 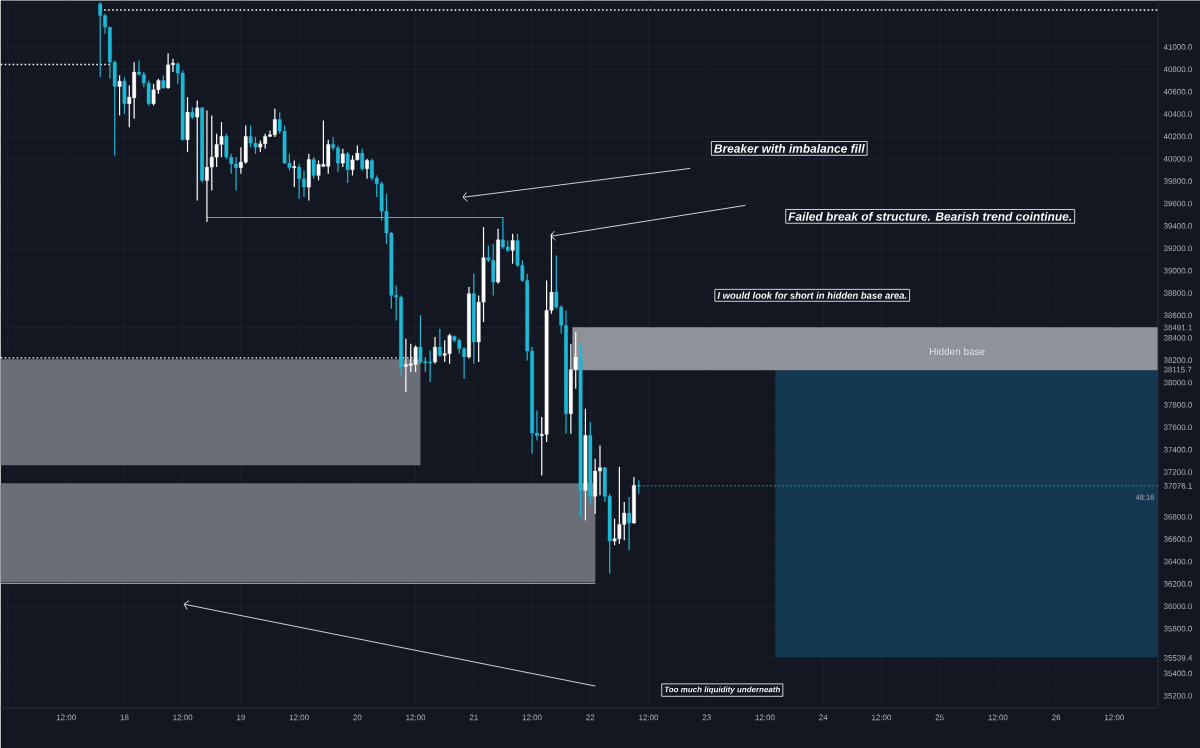 I want to click on annotation: Failed break of structure. Bearish trend cointinue., so click(x=930, y=216).